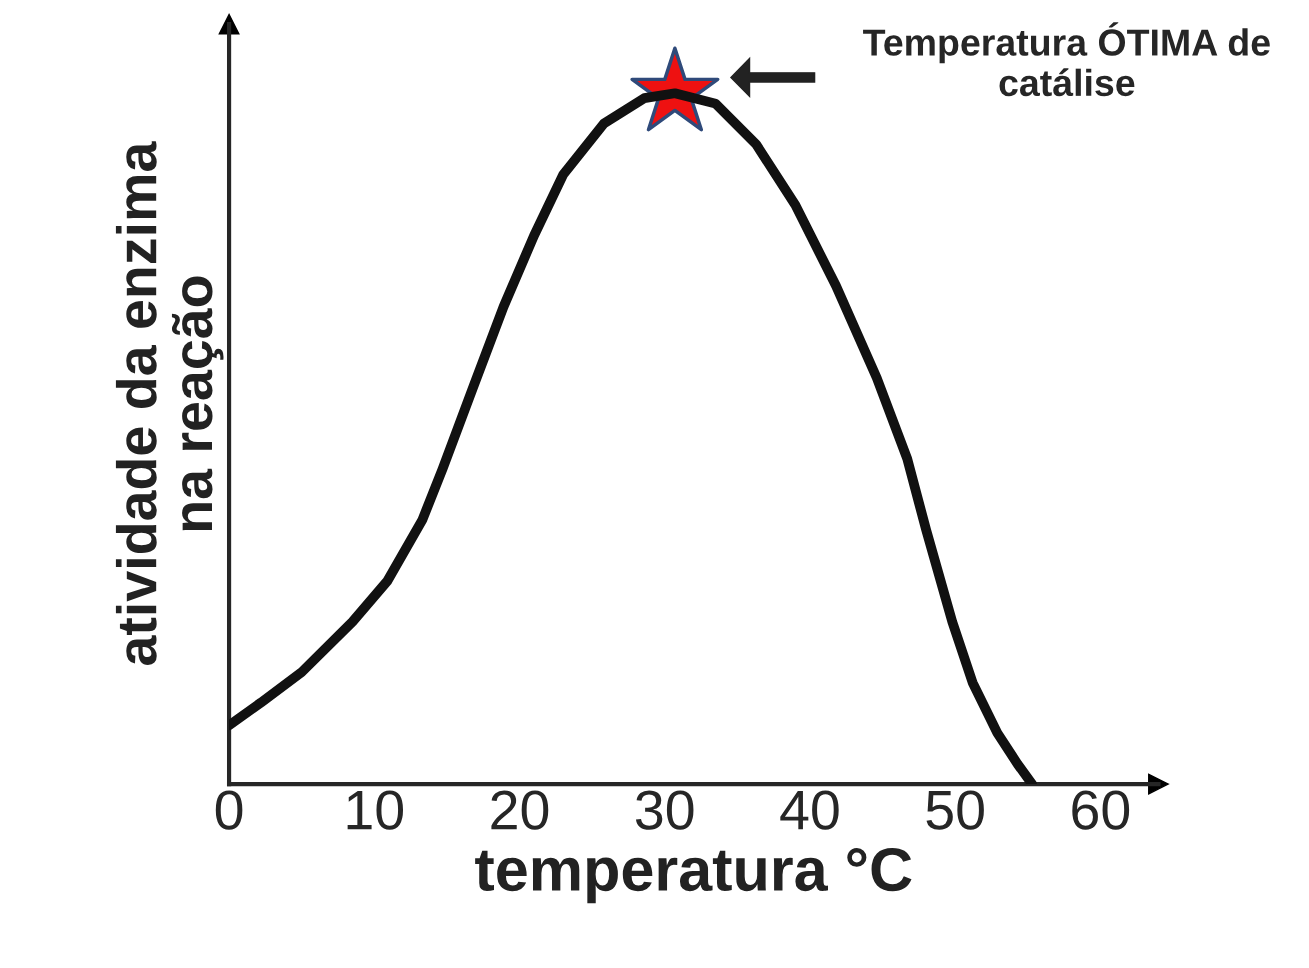 This screenshot has height=968, width=1309. I want to click on x-tick-label: 20, so click(520, 810).